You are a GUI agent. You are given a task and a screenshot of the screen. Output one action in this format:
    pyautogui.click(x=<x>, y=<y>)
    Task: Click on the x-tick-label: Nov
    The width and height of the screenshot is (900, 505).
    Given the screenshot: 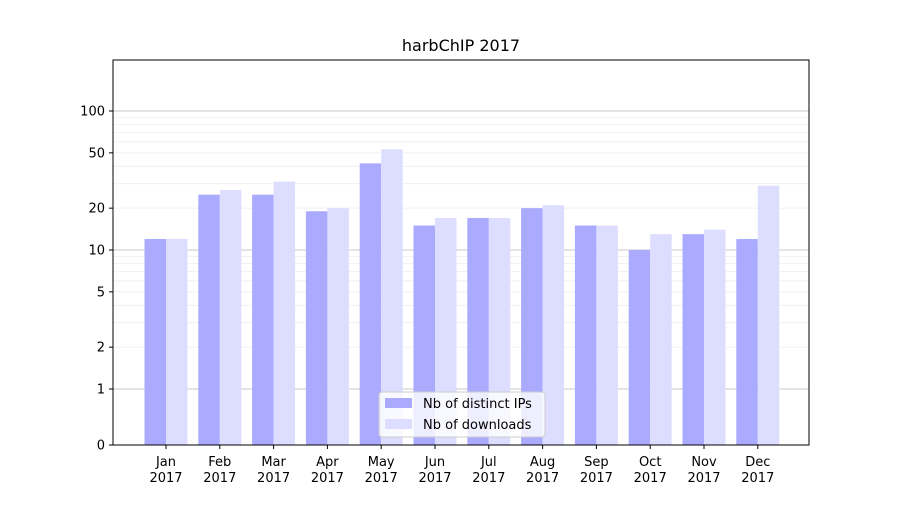 What is the action you would take?
    pyautogui.click(x=704, y=462)
    